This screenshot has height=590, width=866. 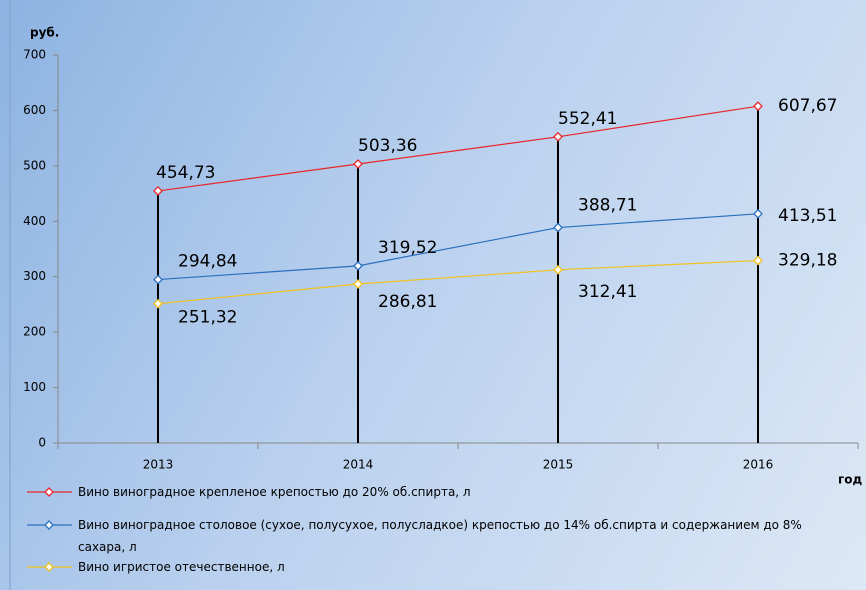 What do you see at coordinates (558, 465) in the screenshot?
I see `x-tick-label: 2015` at bounding box center [558, 465].